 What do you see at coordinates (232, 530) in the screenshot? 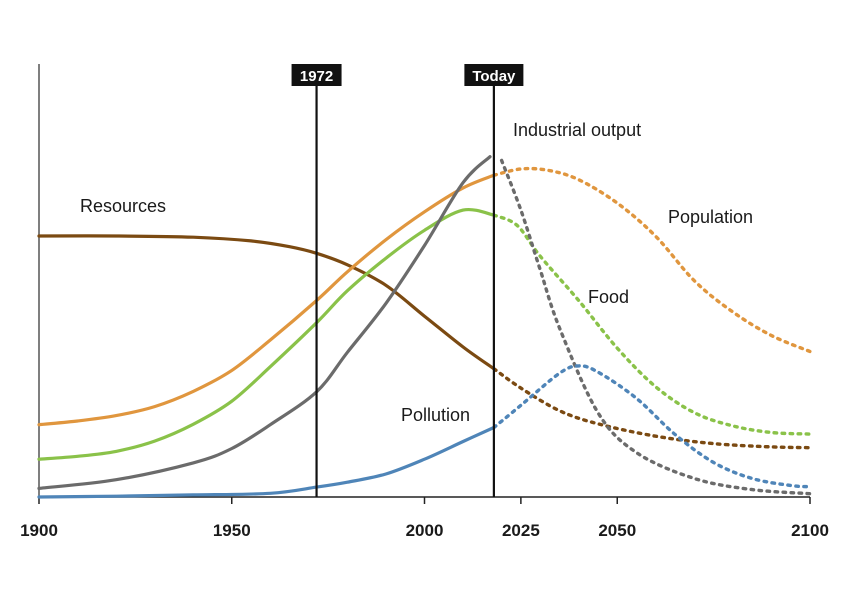
I see `x-tick-label-1950: 1950` at bounding box center [232, 530].